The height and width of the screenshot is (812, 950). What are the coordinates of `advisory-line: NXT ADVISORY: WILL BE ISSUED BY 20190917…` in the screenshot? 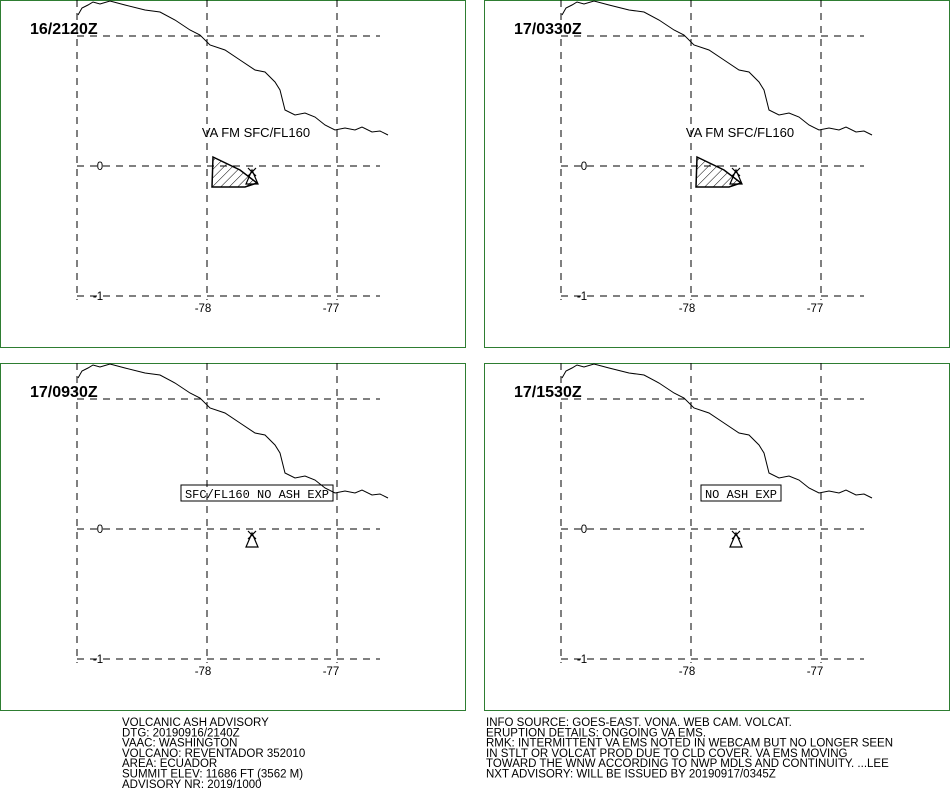 It's located at (631, 775).